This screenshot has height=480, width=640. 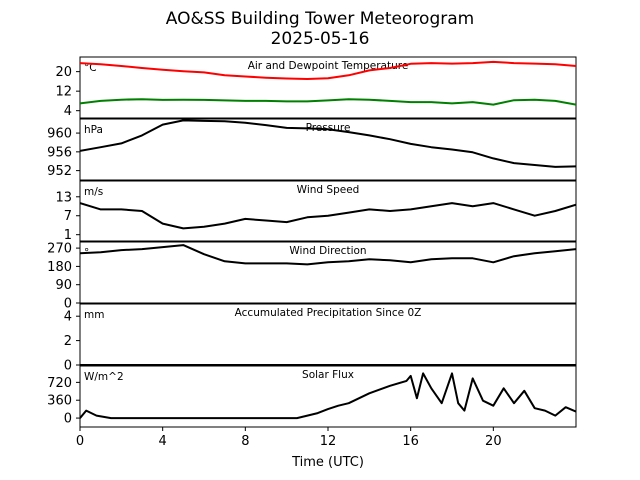 What do you see at coordinates (63, 72) in the screenshot?
I see `temperature-ytick-label: 20` at bounding box center [63, 72].